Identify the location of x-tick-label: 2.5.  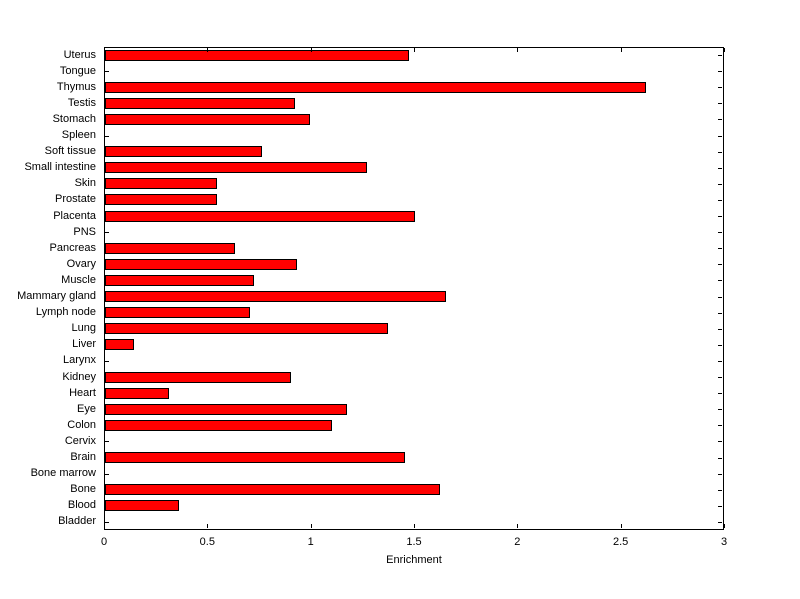
(621, 542).